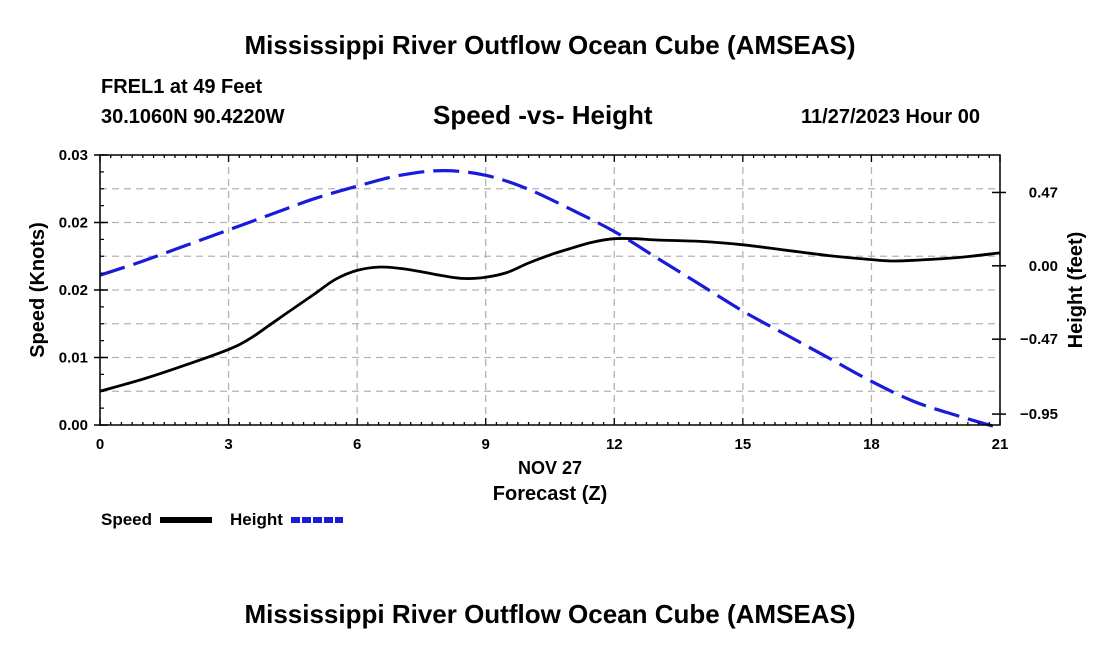 The width and height of the screenshot is (1100, 650). What do you see at coordinates (543, 115) in the screenshot?
I see `chart-subtitle: Speed -vs- Height` at bounding box center [543, 115].